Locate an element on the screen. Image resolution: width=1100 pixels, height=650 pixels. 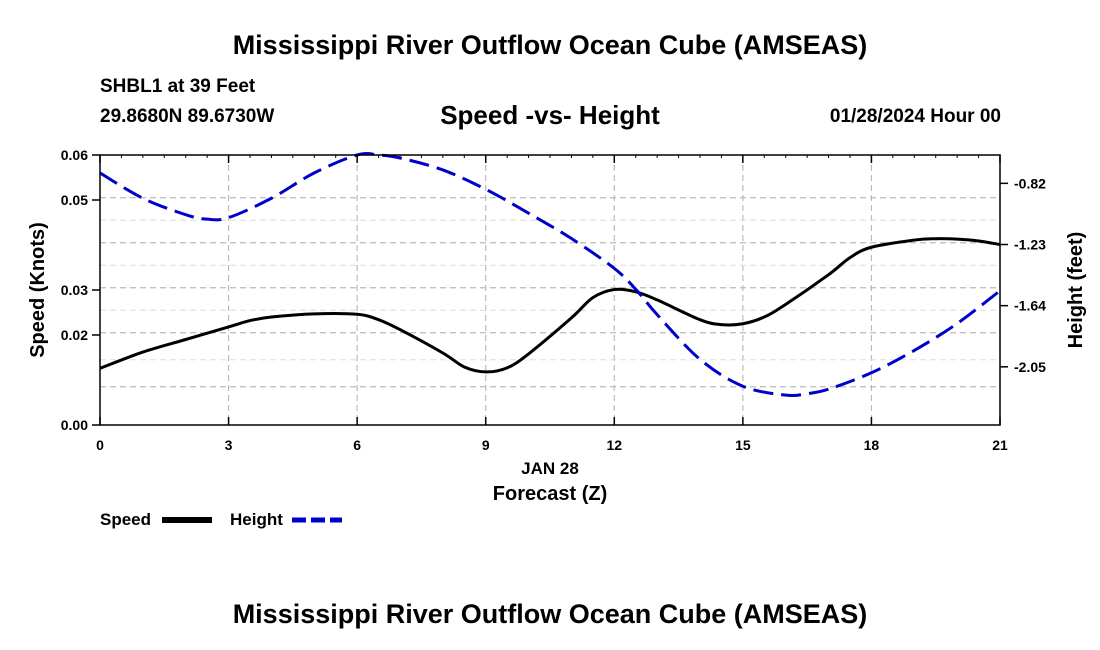
legend-height-label: Height is located at coordinates (256, 519).